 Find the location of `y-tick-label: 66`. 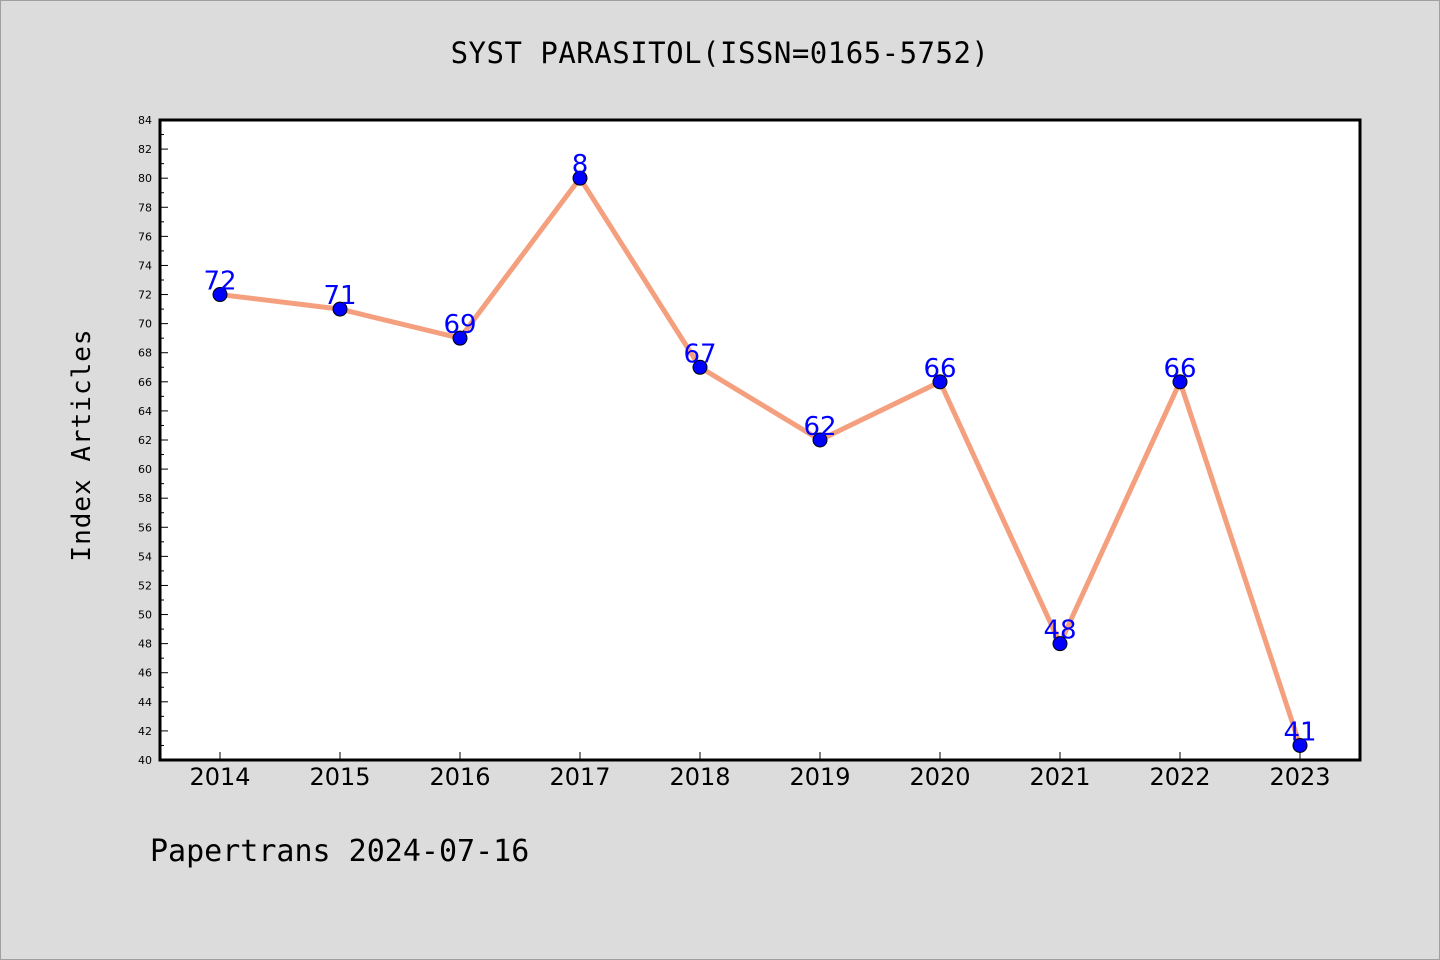

y-tick-label: 66 is located at coordinates (145, 382).